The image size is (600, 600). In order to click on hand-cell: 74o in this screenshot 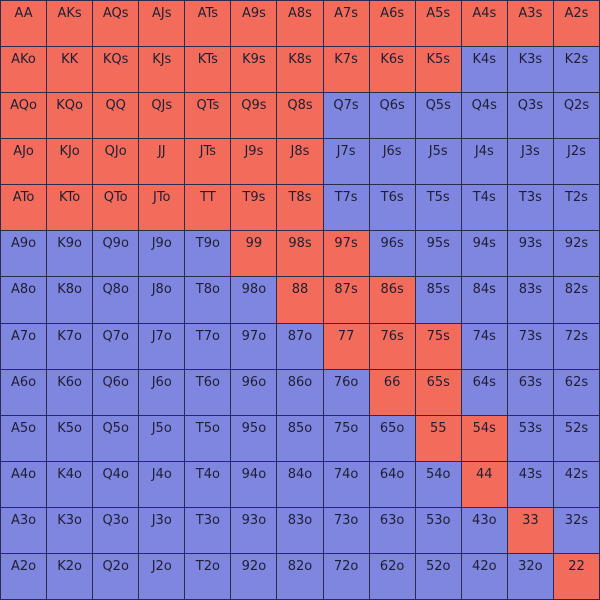, I will do `click(346, 484)`.